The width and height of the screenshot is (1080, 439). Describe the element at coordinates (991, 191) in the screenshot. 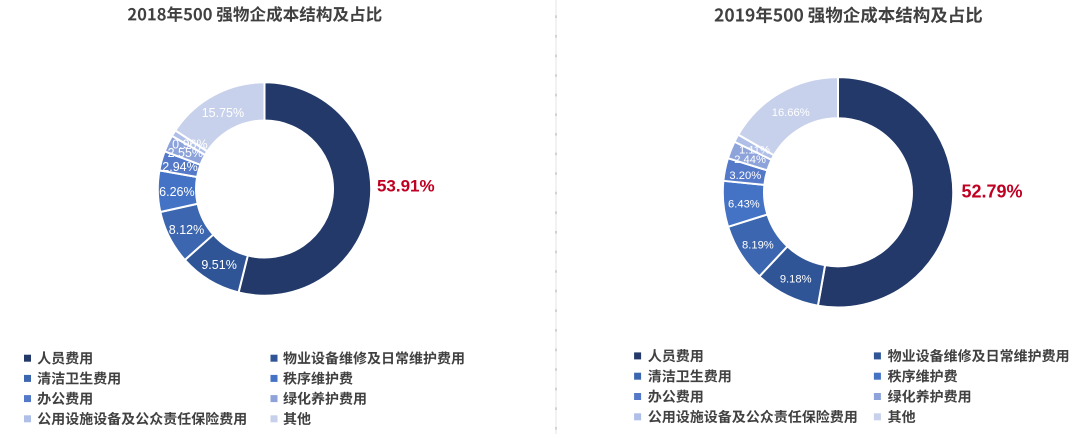

I see `svg-text: 52.79%` at that location.